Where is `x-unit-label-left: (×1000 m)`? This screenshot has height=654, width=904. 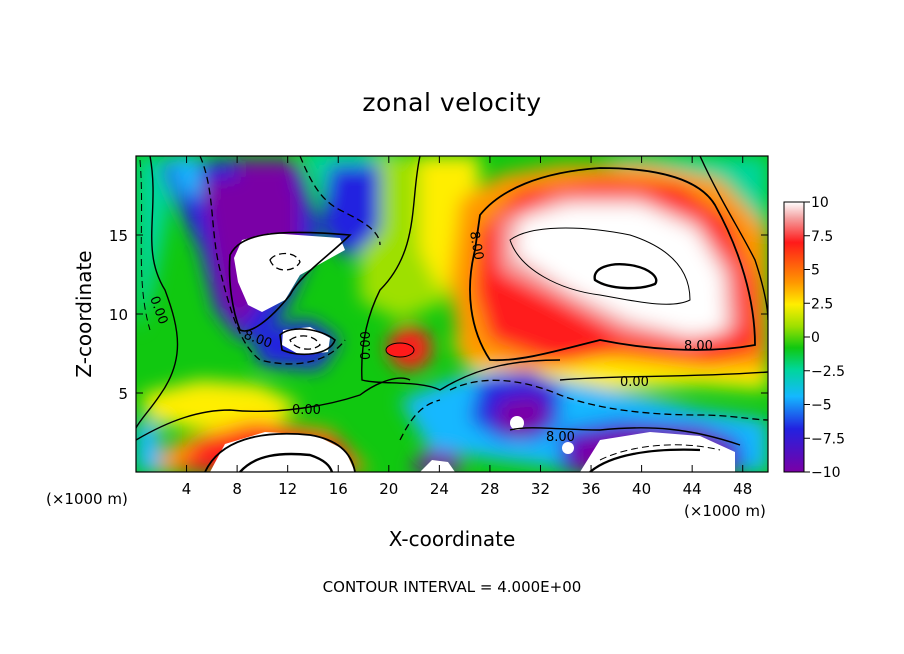 x-unit-label-left: (×1000 m) is located at coordinates (87, 499).